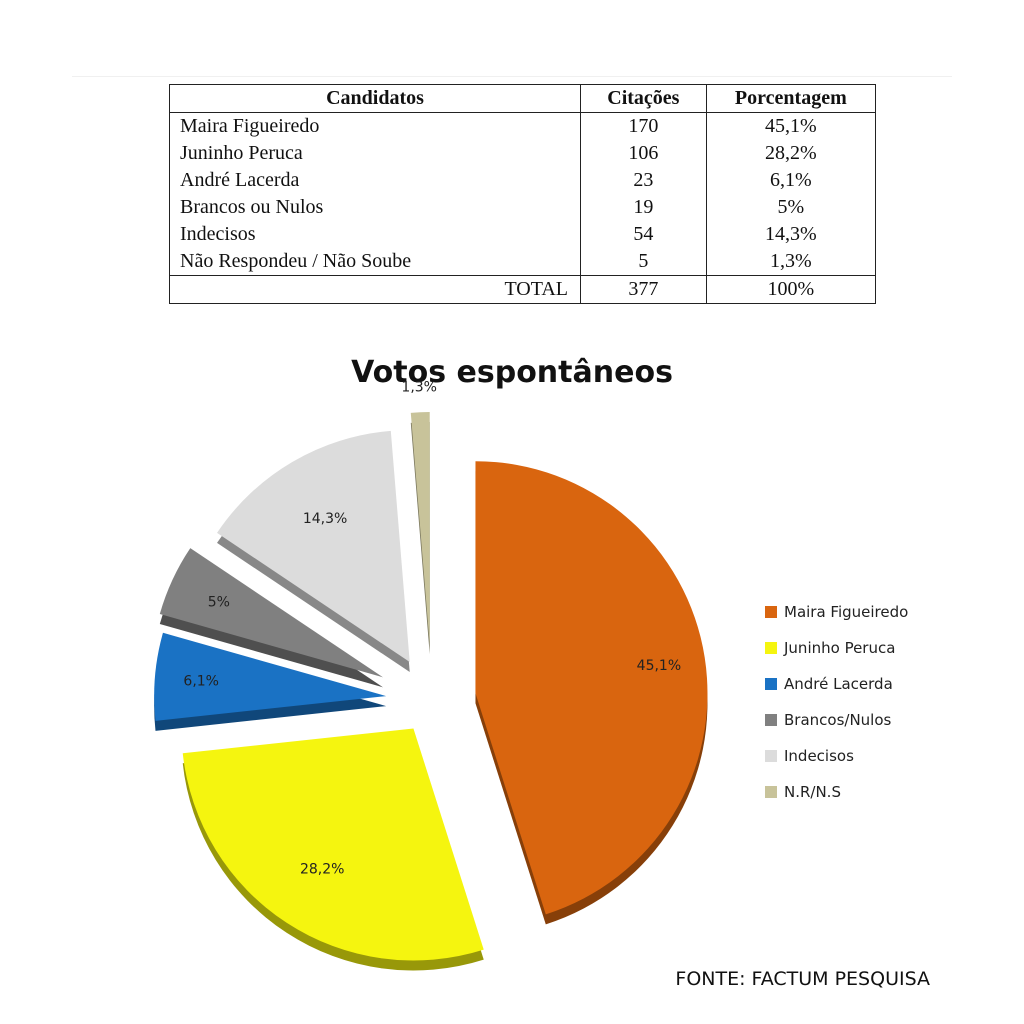  I want to click on table-row: André Lacerda 23 6,1%, so click(522, 180).